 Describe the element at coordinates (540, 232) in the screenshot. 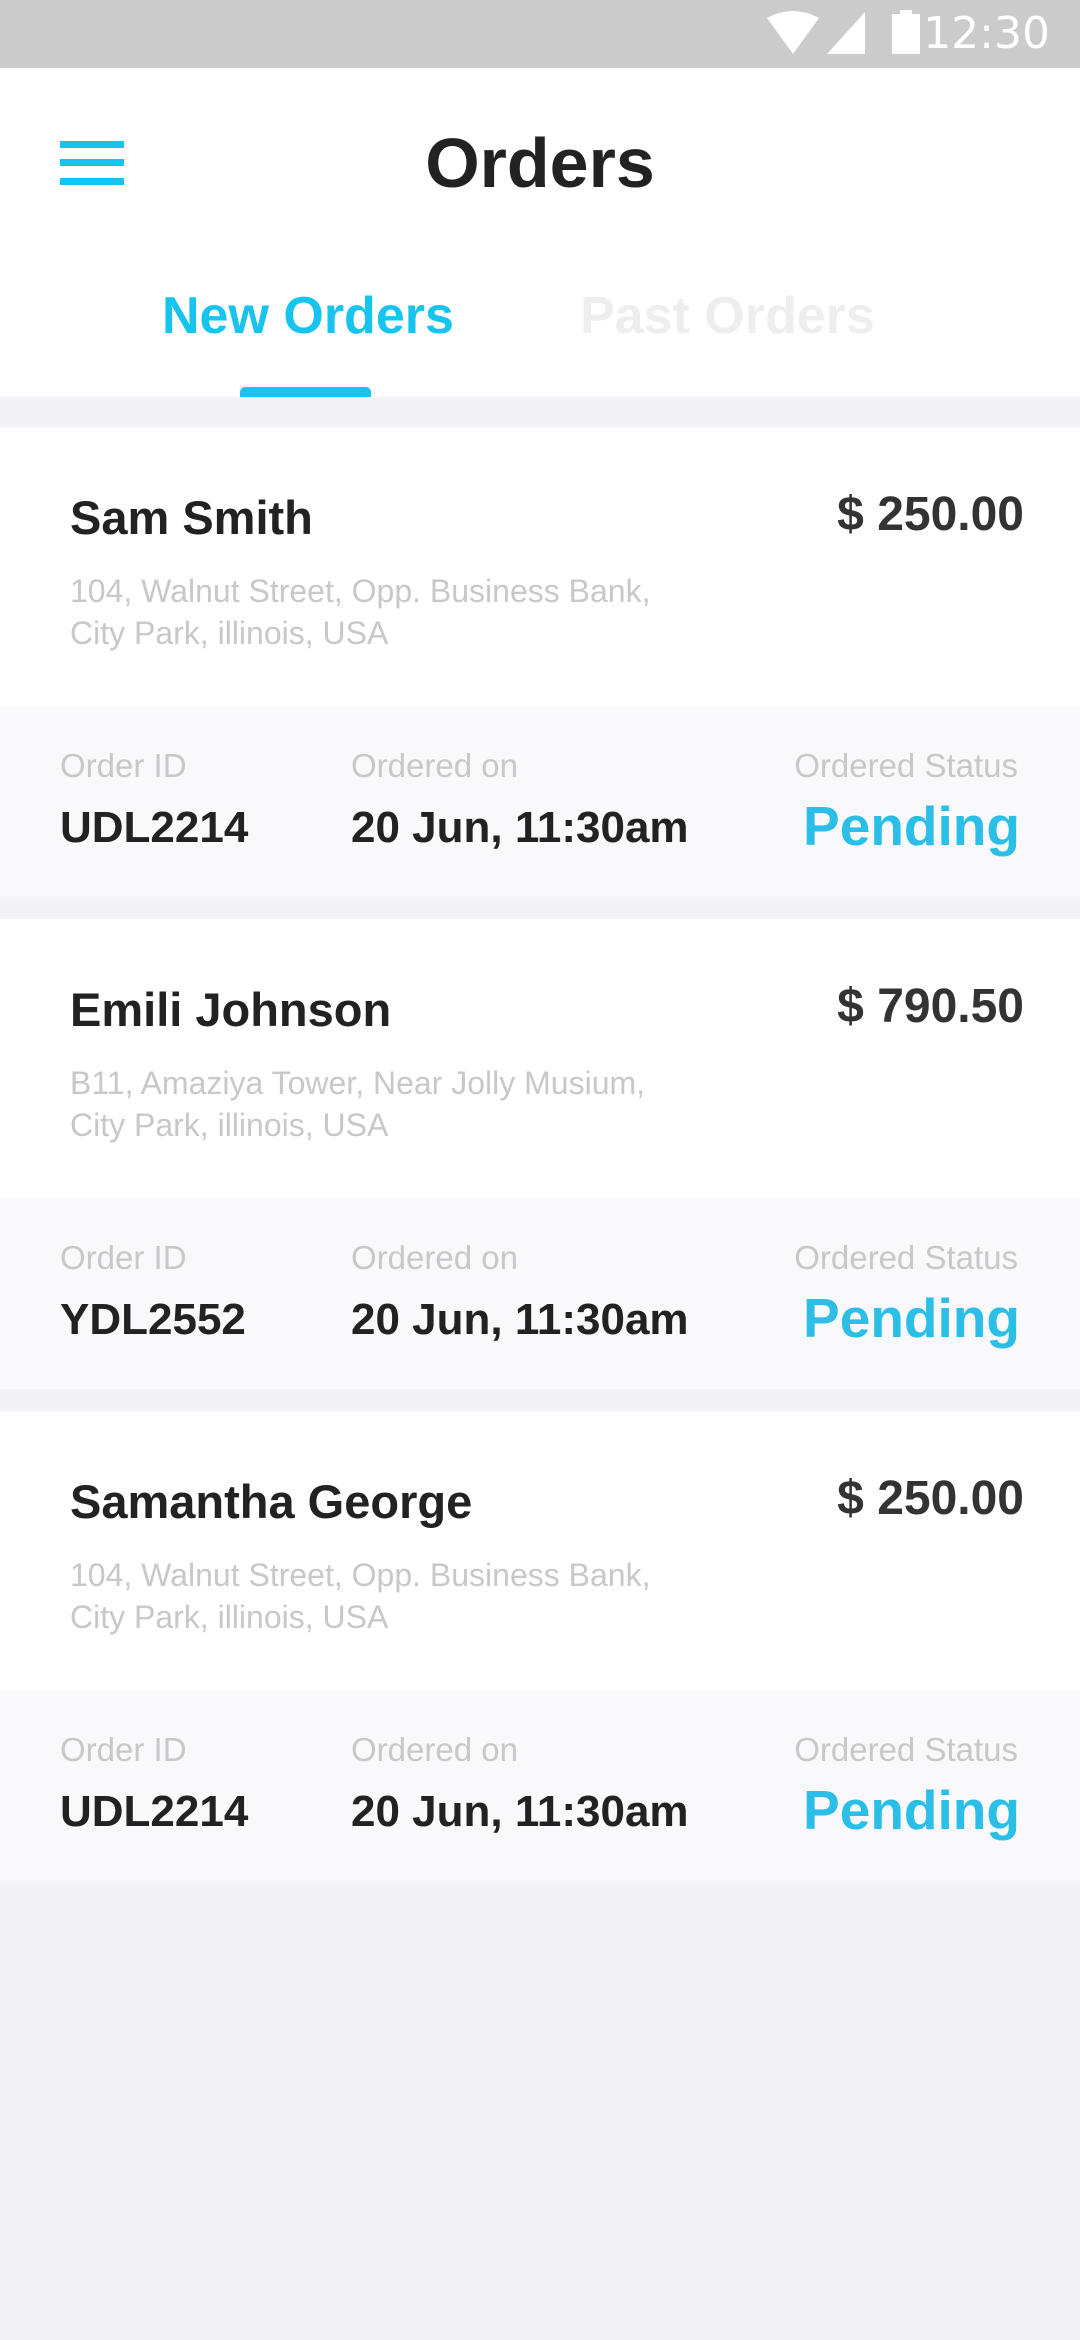

I see `app-header: Orders New Orders Past Orders` at that location.